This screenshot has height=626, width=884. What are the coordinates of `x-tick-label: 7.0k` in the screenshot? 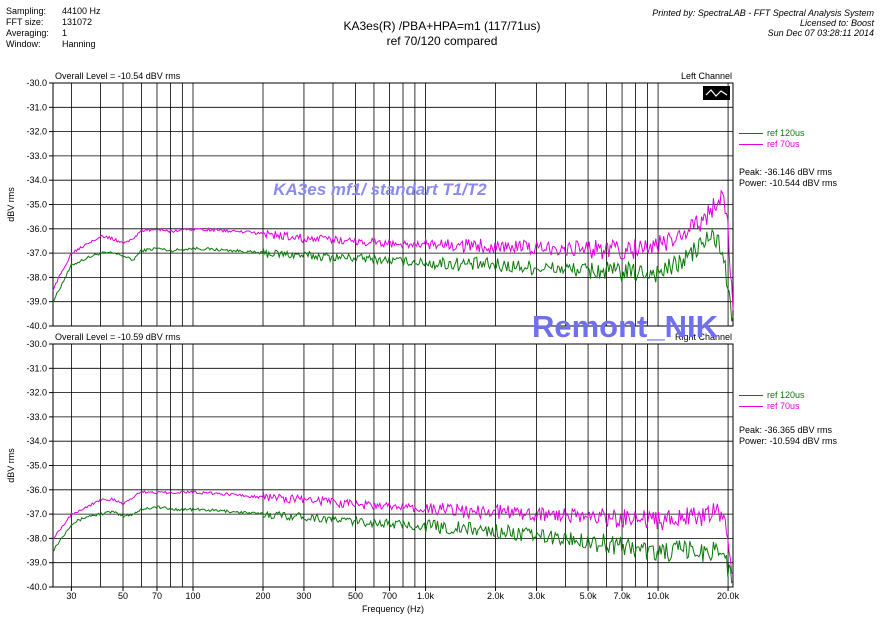 It's located at (623, 596).